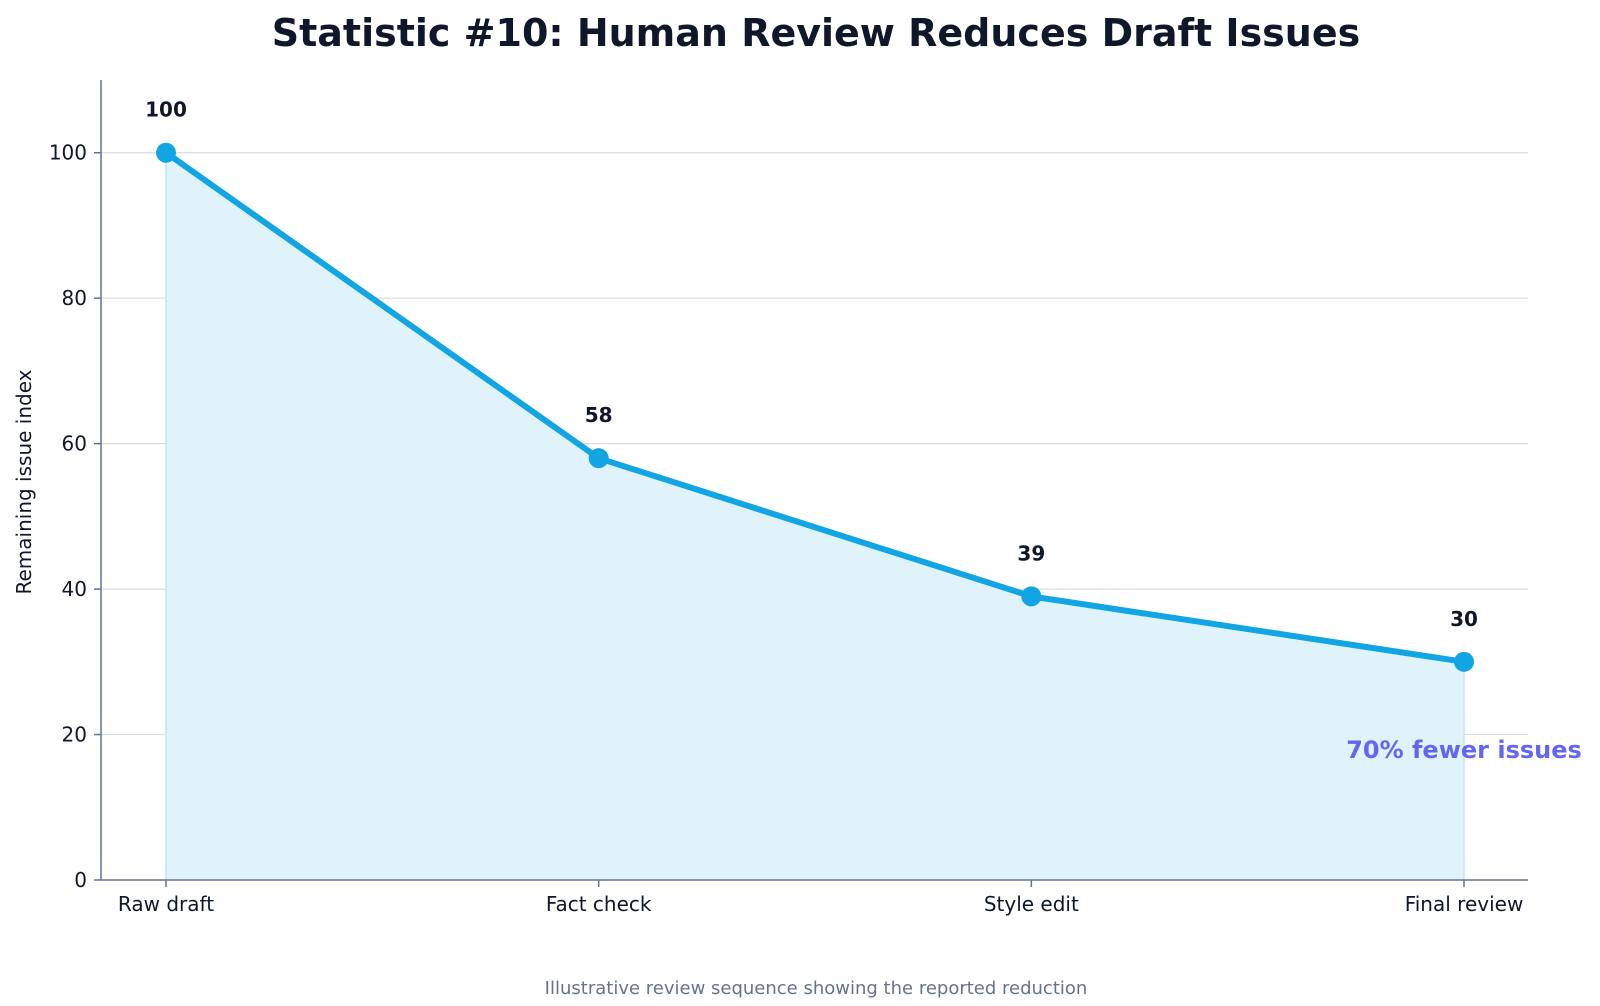  What do you see at coordinates (1031, 904) in the screenshot?
I see `x-tick-label: Style edit` at bounding box center [1031, 904].